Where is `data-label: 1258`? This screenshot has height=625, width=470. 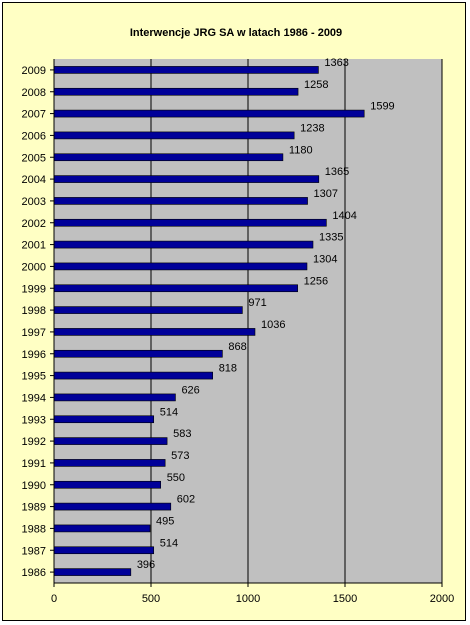
data-label: 1258 is located at coordinates (316, 85).